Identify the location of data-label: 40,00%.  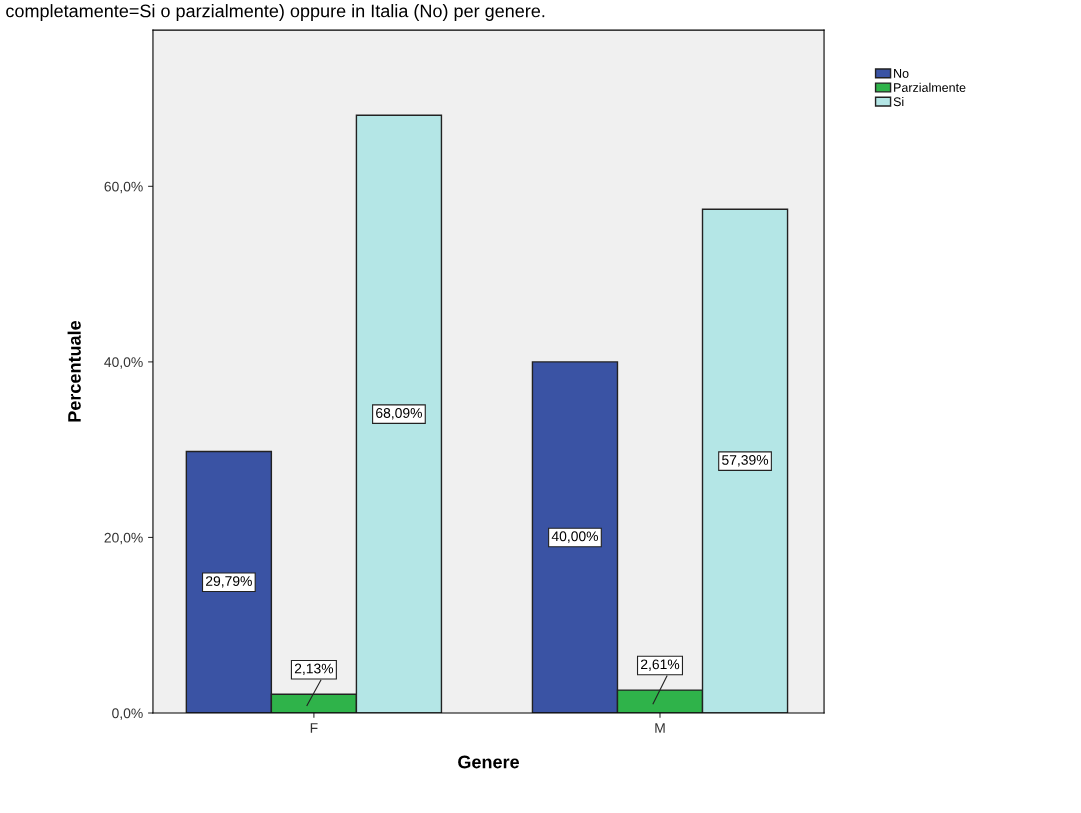
(575, 537).